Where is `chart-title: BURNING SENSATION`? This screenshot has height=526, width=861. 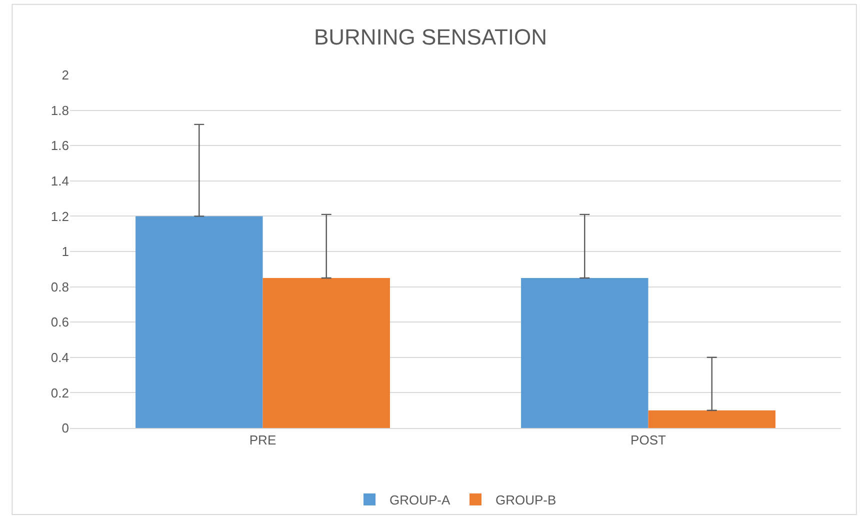 chart-title: BURNING SENSATION is located at coordinates (431, 37).